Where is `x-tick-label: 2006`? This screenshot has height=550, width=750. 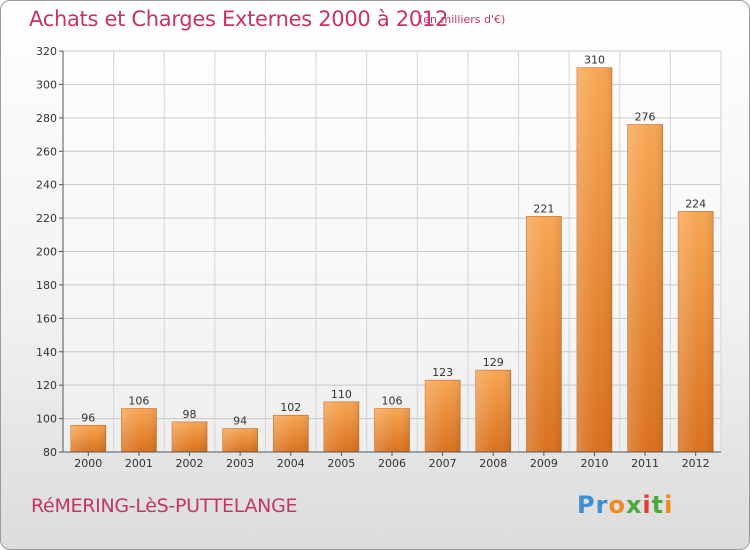
x-tick-label: 2006 is located at coordinates (392, 463).